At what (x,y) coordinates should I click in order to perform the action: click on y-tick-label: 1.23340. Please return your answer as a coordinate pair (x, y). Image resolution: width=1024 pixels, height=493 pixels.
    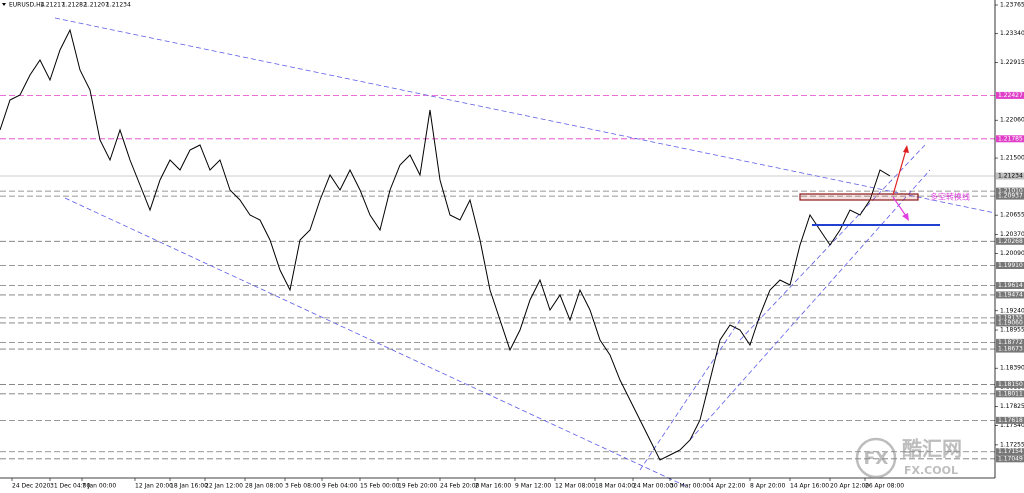
    Looking at the image, I should click on (1012, 33).